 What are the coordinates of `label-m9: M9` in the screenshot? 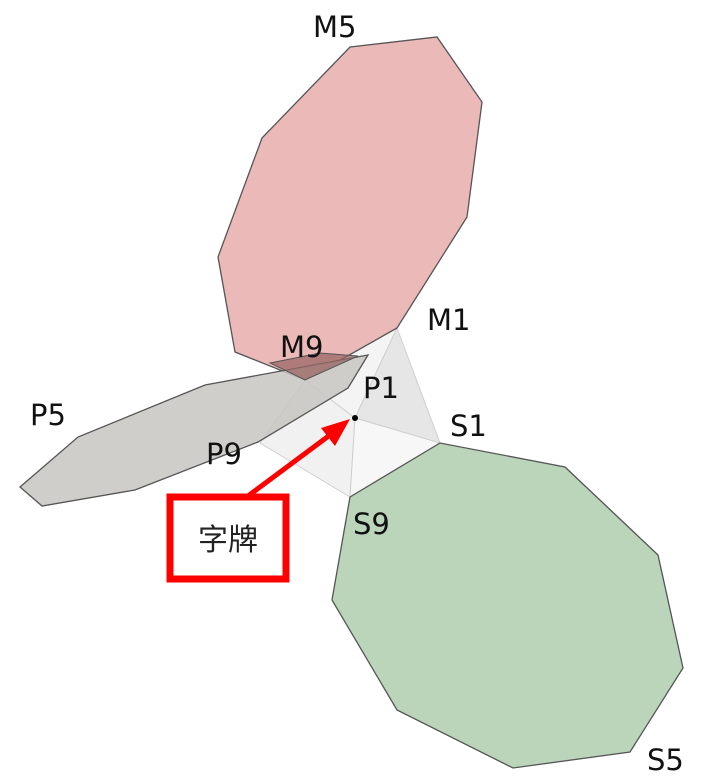 It's located at (301, 347).